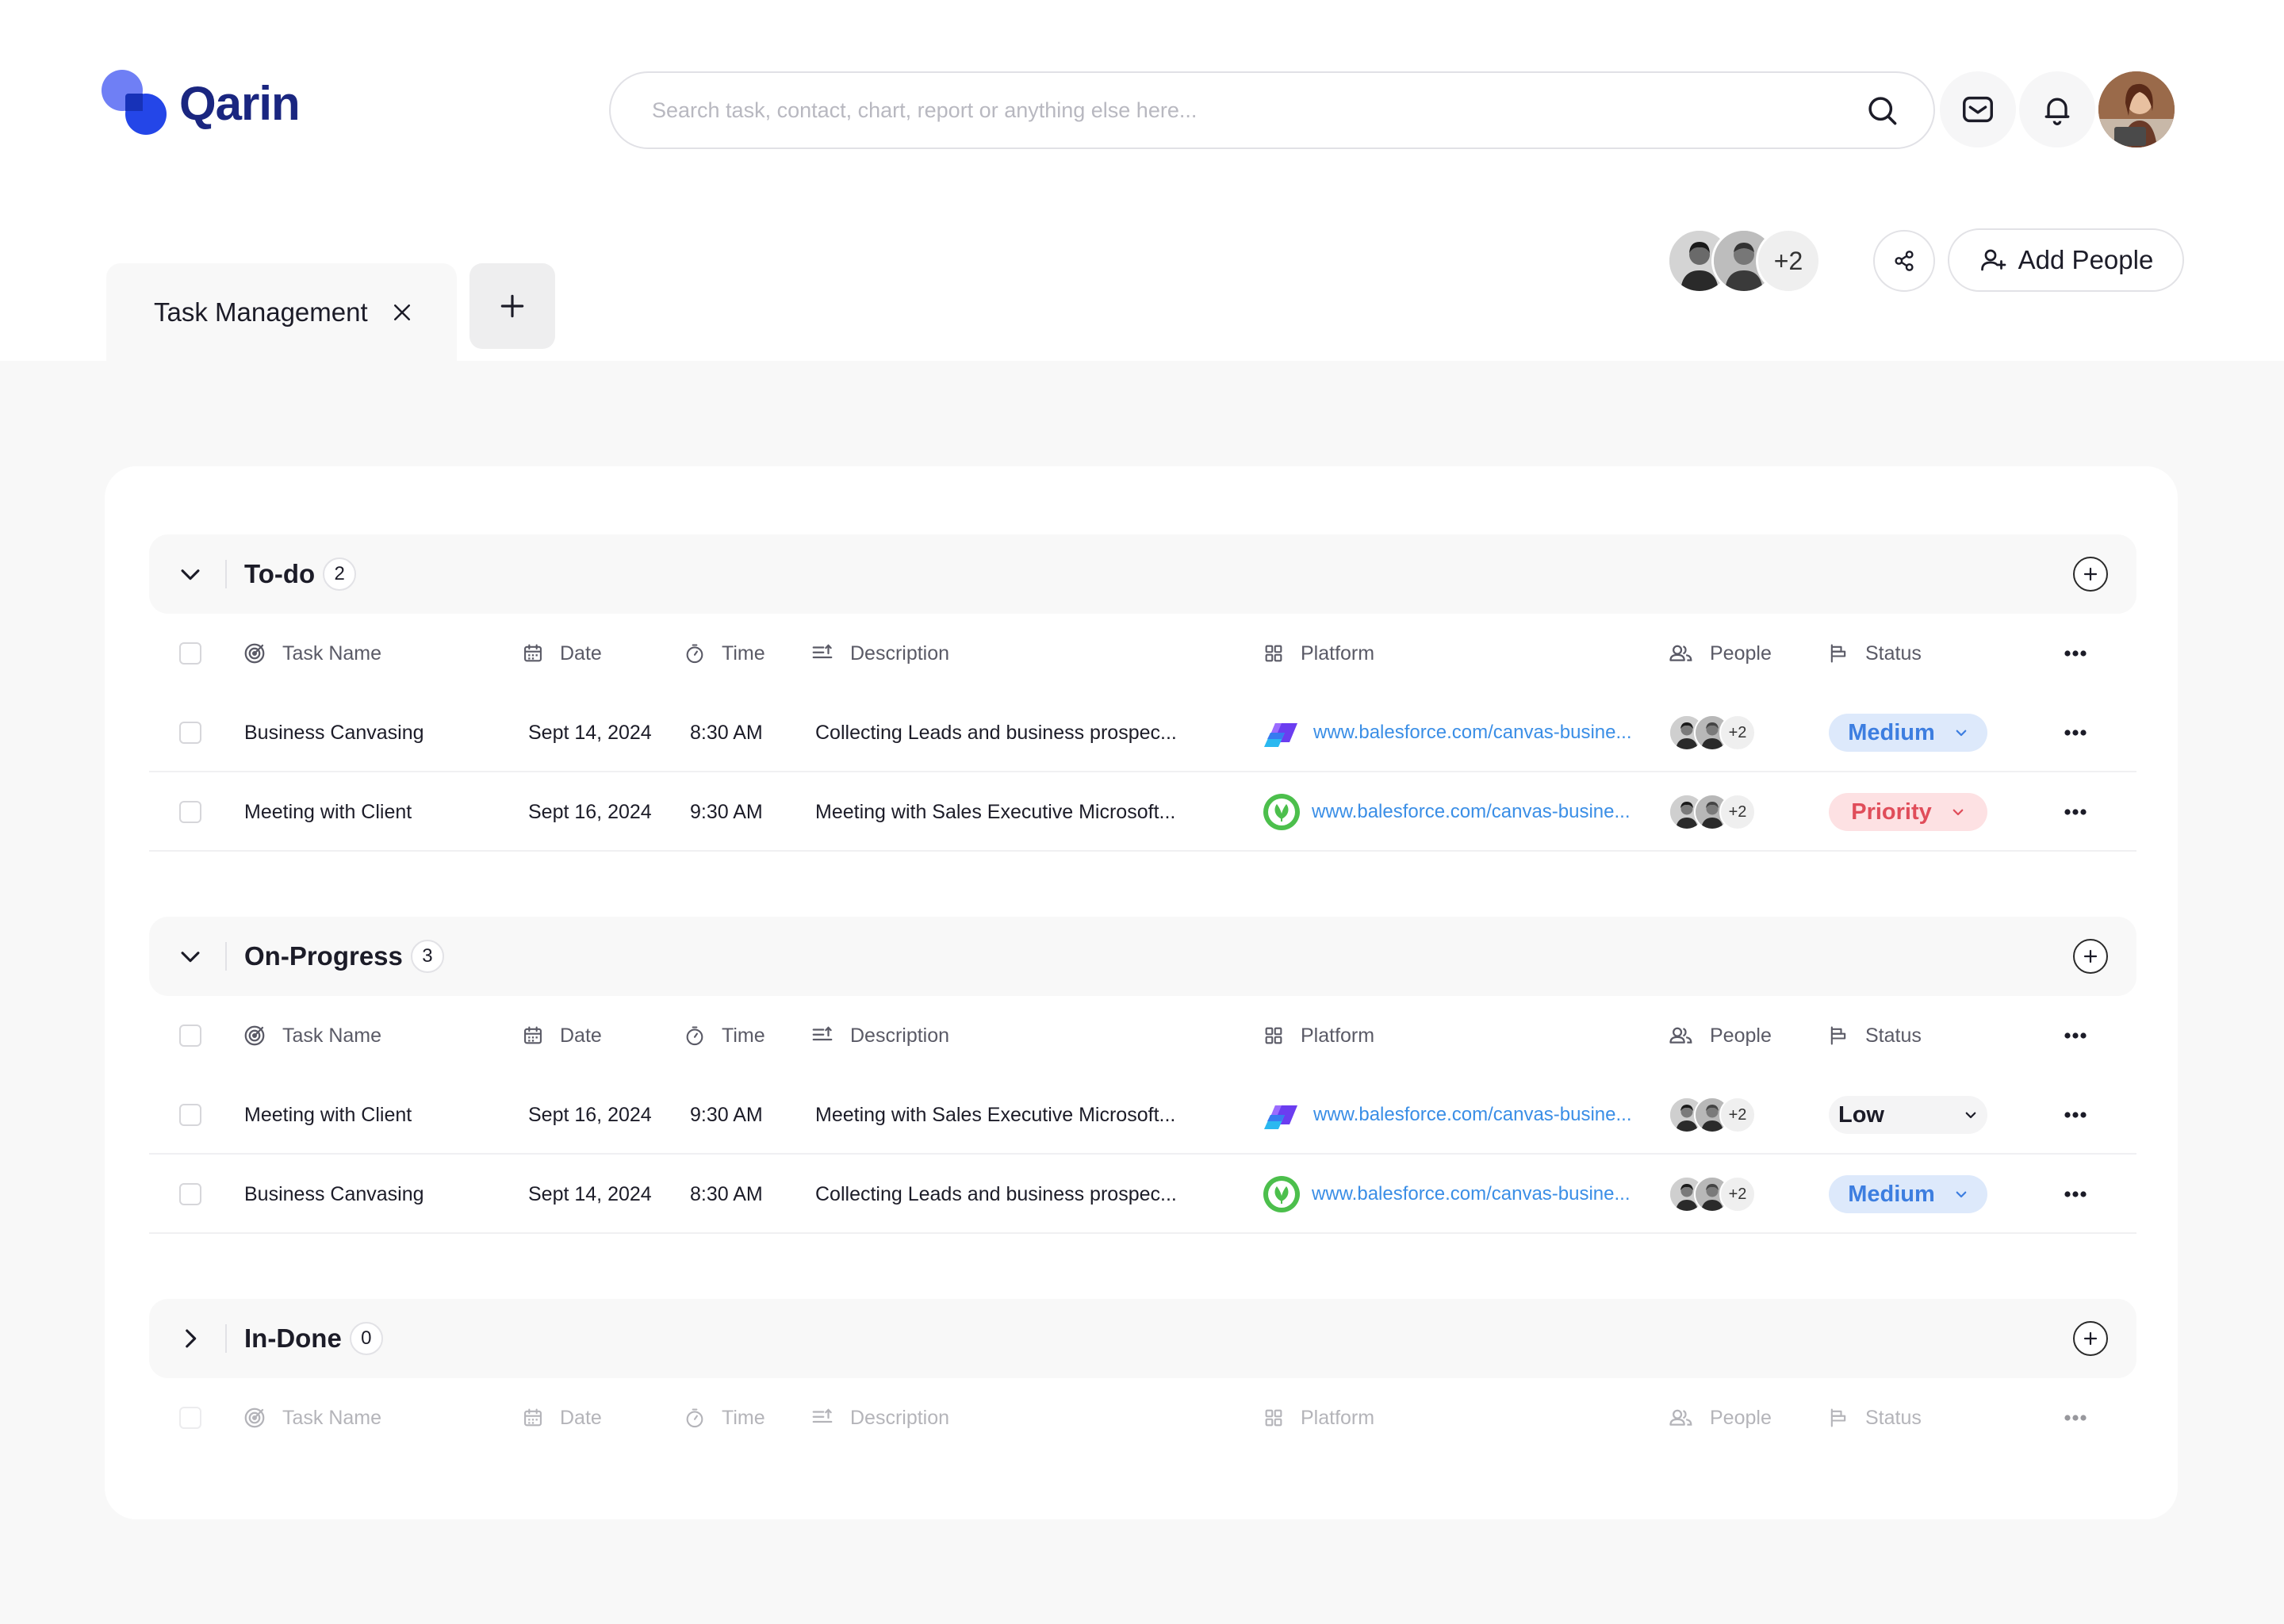 Image resolution: width=2284 pixels, height=1624 pixels. What do you see at coordinates (1893, 653) in the screenshot?
I see `column-label: Status` at bounding box center [1893, 653].